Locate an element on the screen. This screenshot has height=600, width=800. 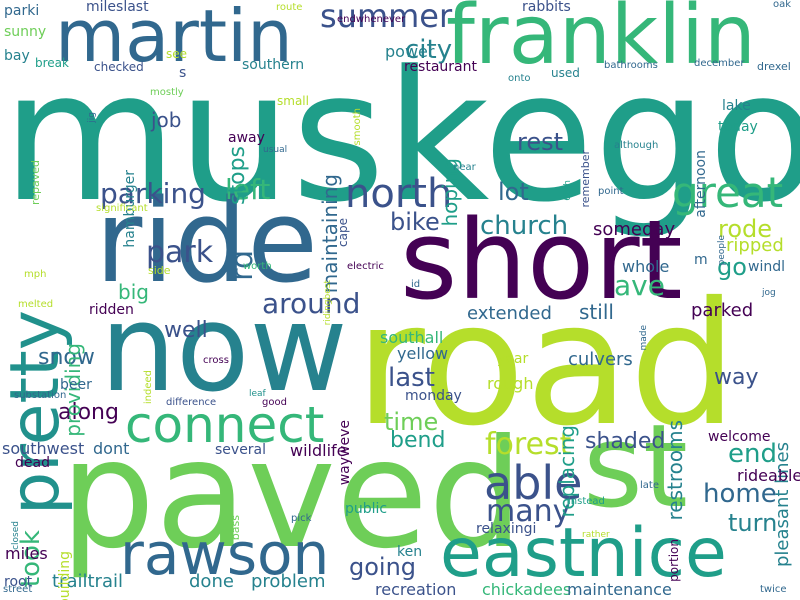
word-problem: problem is located at coordinates (288, 581).